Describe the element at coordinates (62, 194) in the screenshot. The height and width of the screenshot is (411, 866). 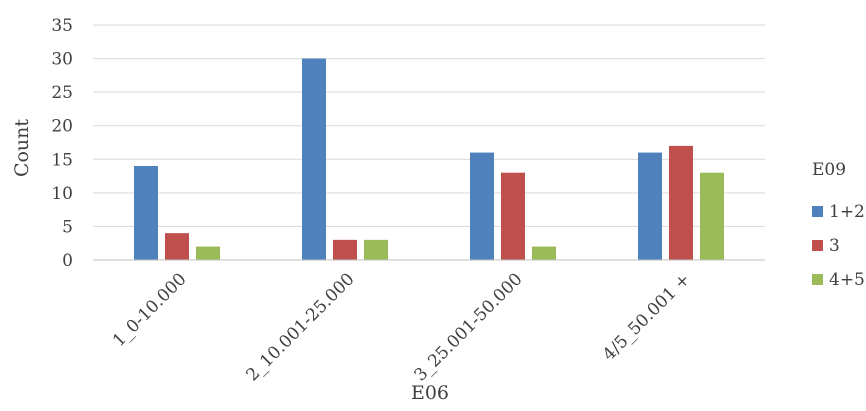
I see `y-tick-label: 10` at that location.